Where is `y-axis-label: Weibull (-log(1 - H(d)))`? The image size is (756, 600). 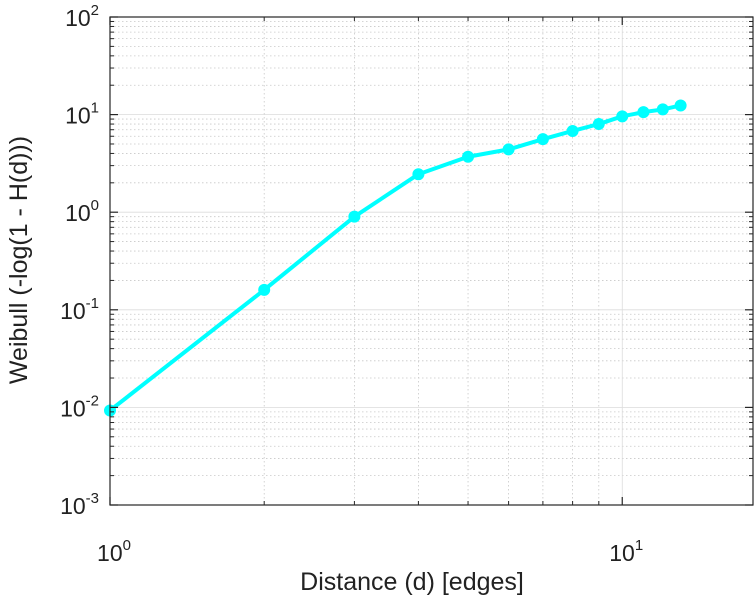 y-axis-label: Weibull (-log(1 - H(d))) is located at coordinates (19, 260).